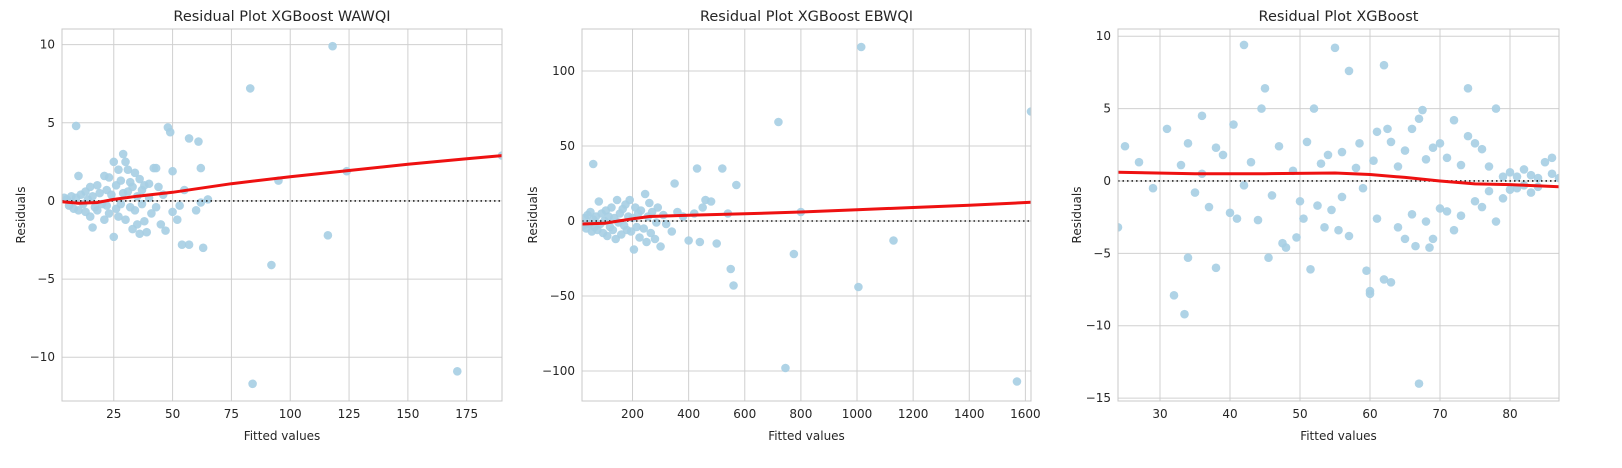  I want to click on y-tick-label: 5, so click(51, 123).